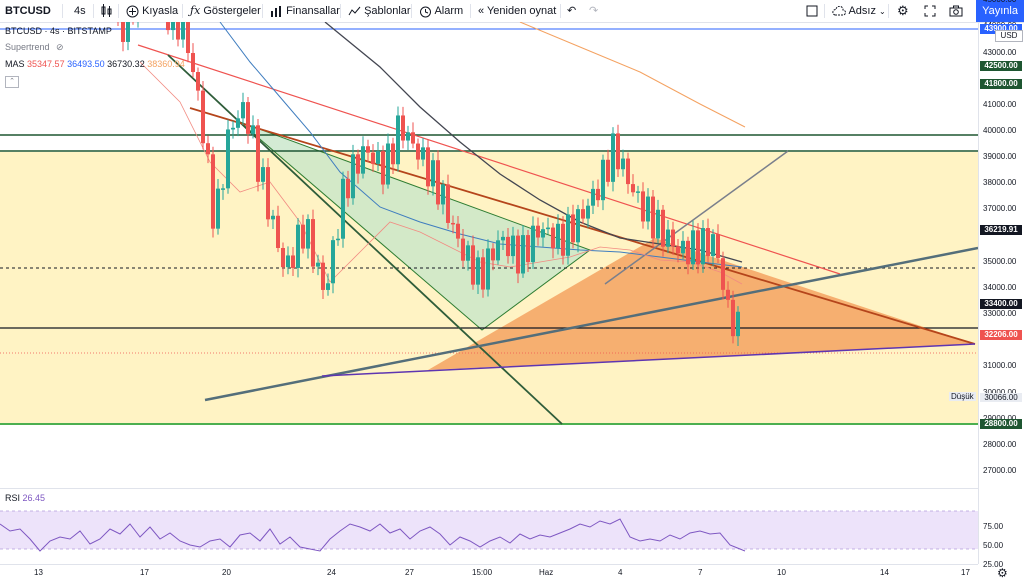 Image resolution: width=1024 pixels, height=581 pixels. What do you see at coordinates (884, 572) in the screenshot?
I see `time-label: 14` at bounding box center [884, 572].